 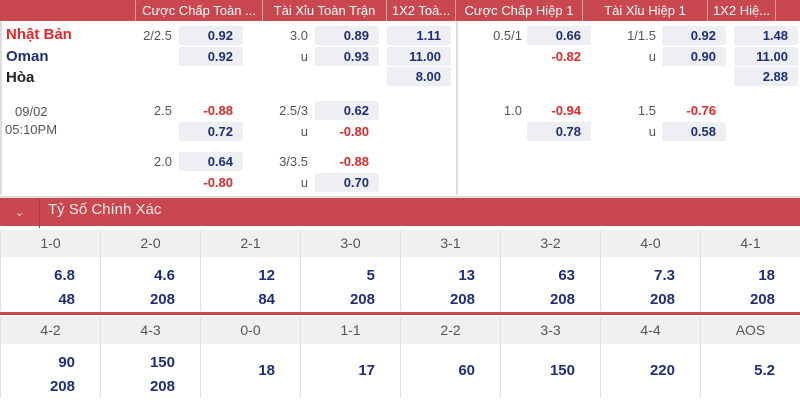 I want to click on section-title: Tỷ Số Chính Xác, so click(x=105, y=209).